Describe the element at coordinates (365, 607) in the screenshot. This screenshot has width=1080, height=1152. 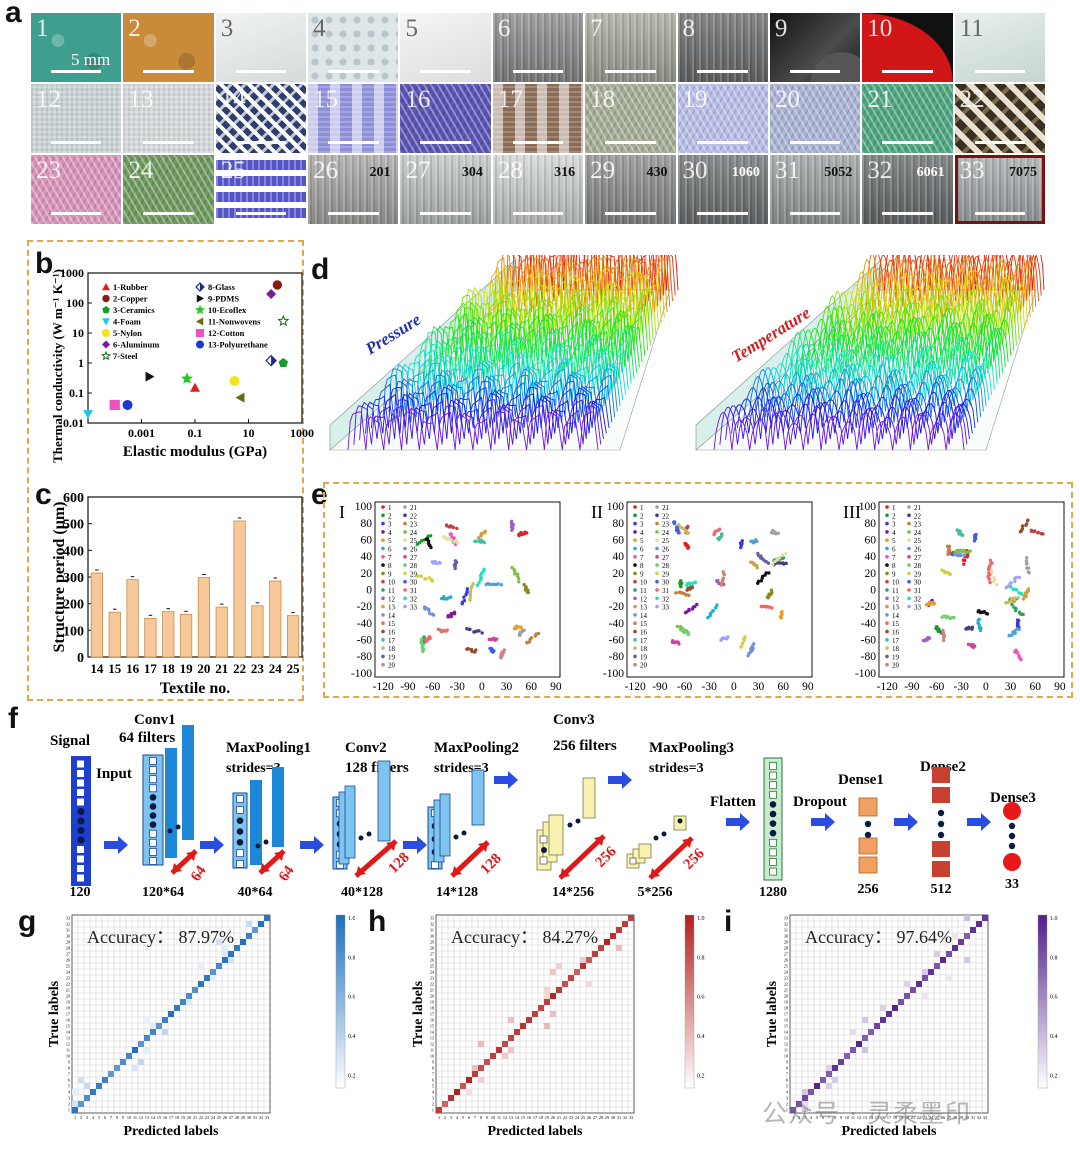
I see `y-tick-label: -20` at that location.